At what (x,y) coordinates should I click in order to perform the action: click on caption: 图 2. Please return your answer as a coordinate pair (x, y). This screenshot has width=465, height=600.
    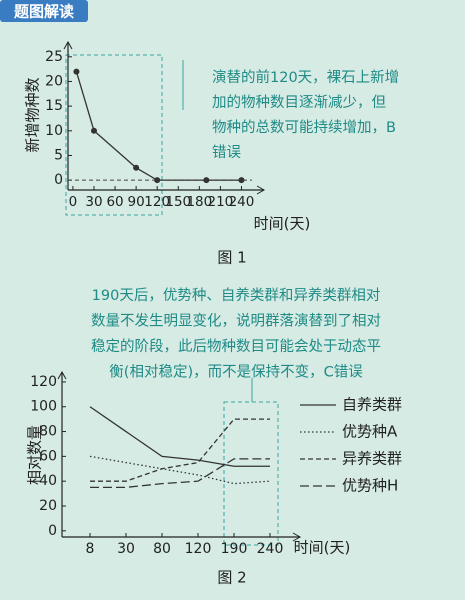
    Looking at the image, I should click on (231, 578).